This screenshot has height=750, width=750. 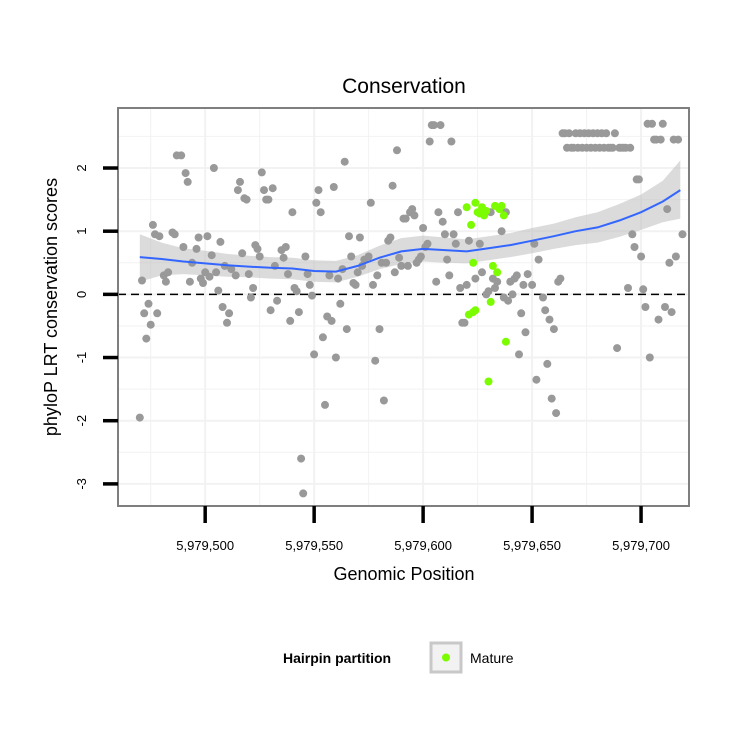 I want to click on y-tick-label: 0, so click(x=81, y=294).